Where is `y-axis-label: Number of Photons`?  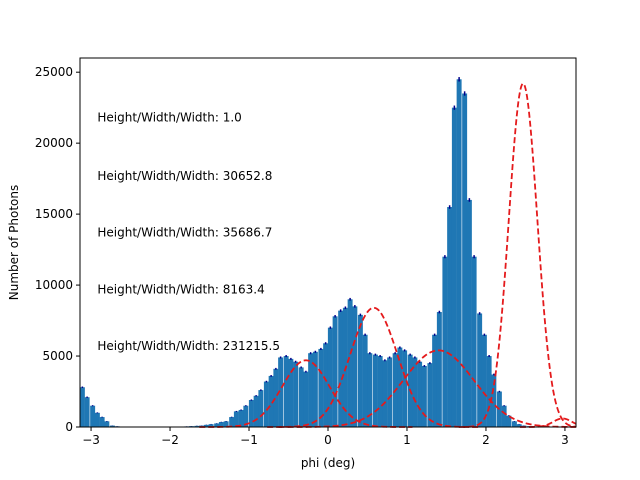
y-axis-label: Number of Photons is located at coordinates (14, 243).